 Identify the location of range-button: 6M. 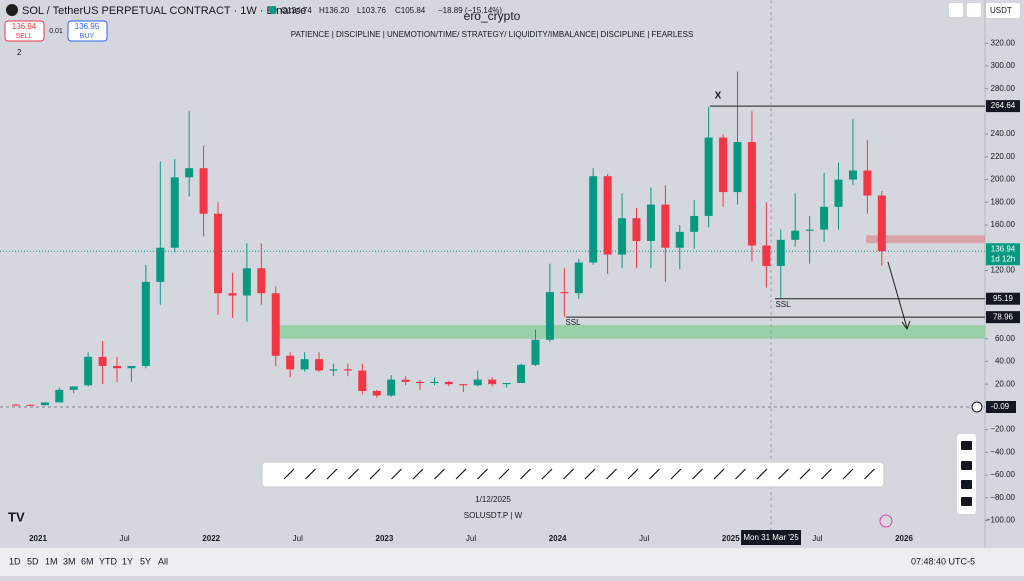
(87, 561).